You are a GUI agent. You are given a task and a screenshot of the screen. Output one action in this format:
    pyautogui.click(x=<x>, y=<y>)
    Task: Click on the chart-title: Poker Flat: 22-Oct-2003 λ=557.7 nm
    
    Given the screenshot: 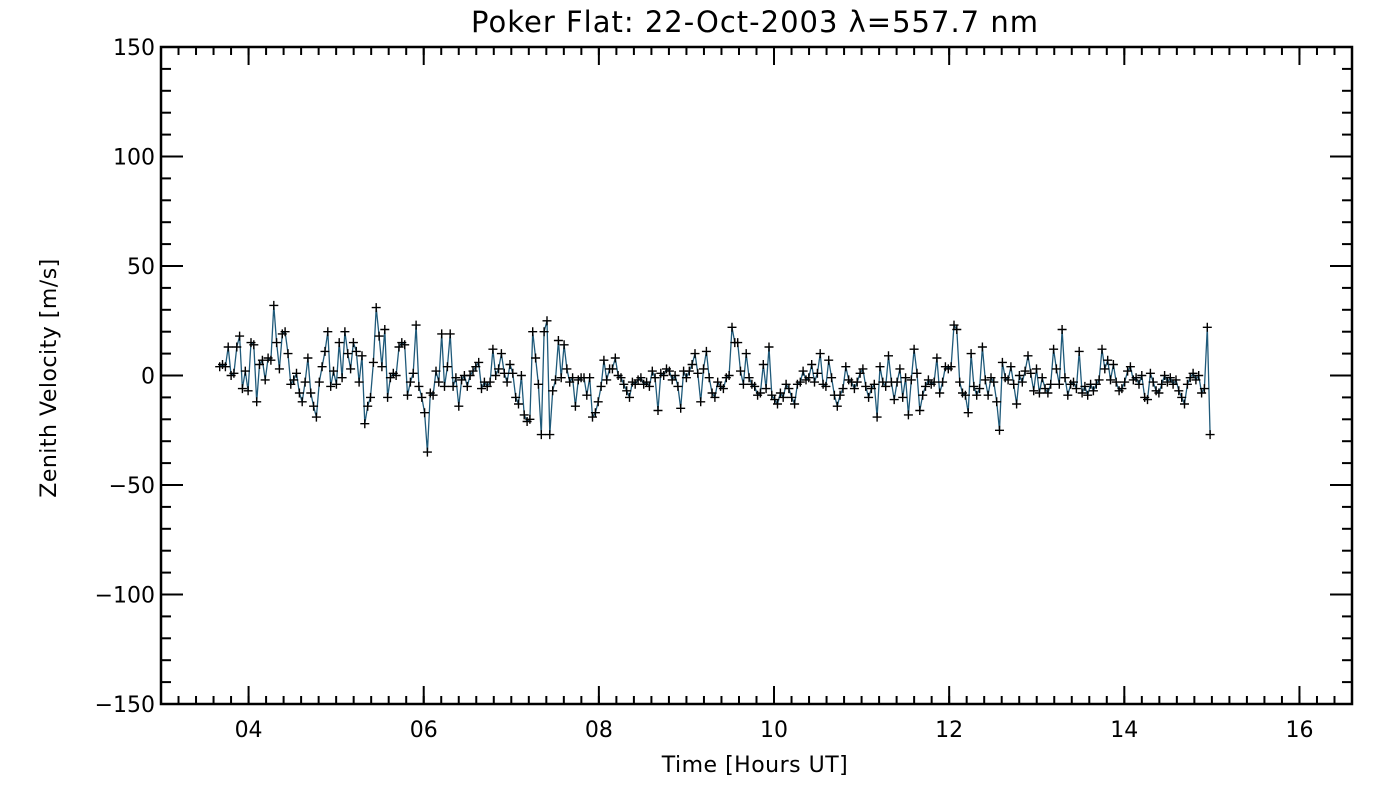 What is the action you would take?
    pyautogui.click(x=755, y=22)
    